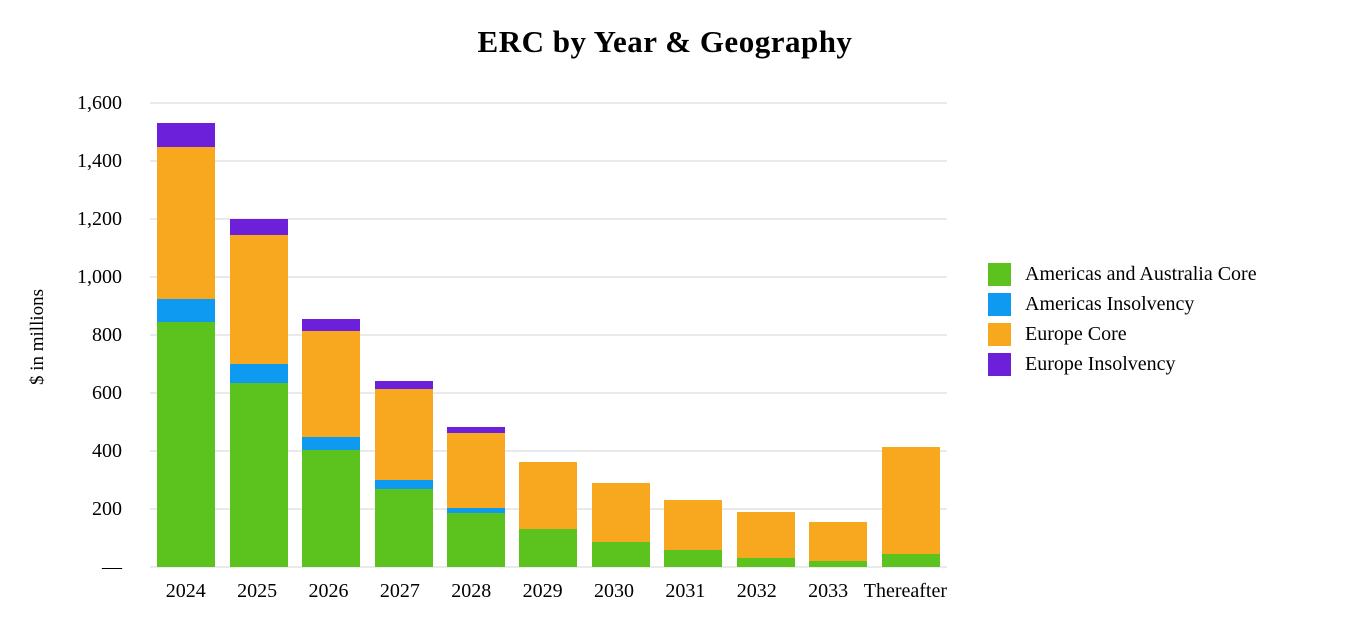  I want to click on bar-2027, so click(403, 335).